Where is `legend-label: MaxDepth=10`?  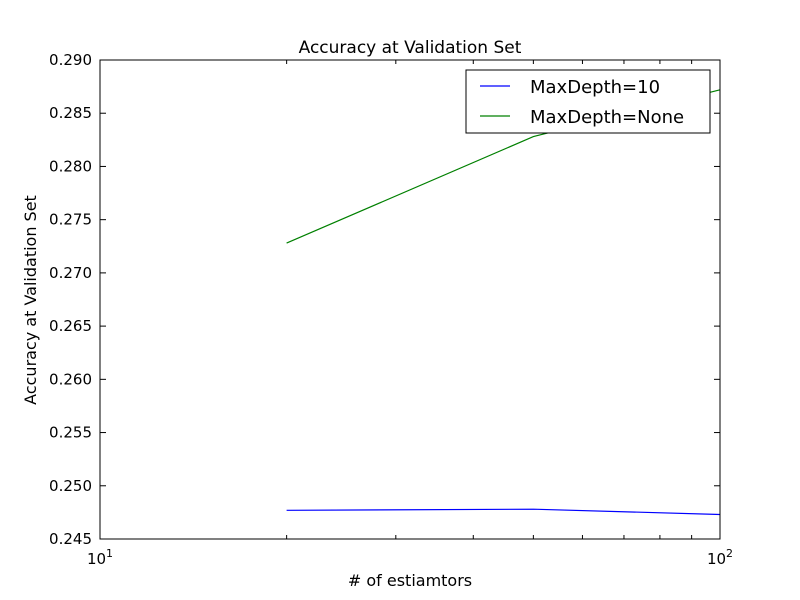 legend-label: MaxDepth=10 is located at coordinates (595, 87).